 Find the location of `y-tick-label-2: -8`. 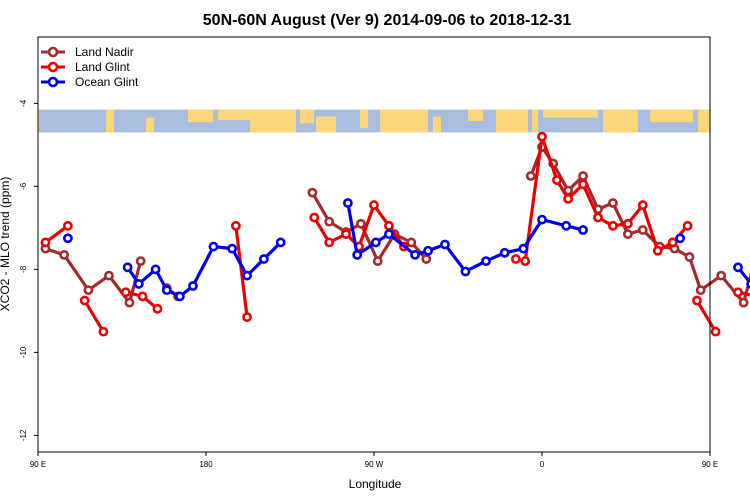

y-tick-label-2: -8 is located at coordinates (23, 269).